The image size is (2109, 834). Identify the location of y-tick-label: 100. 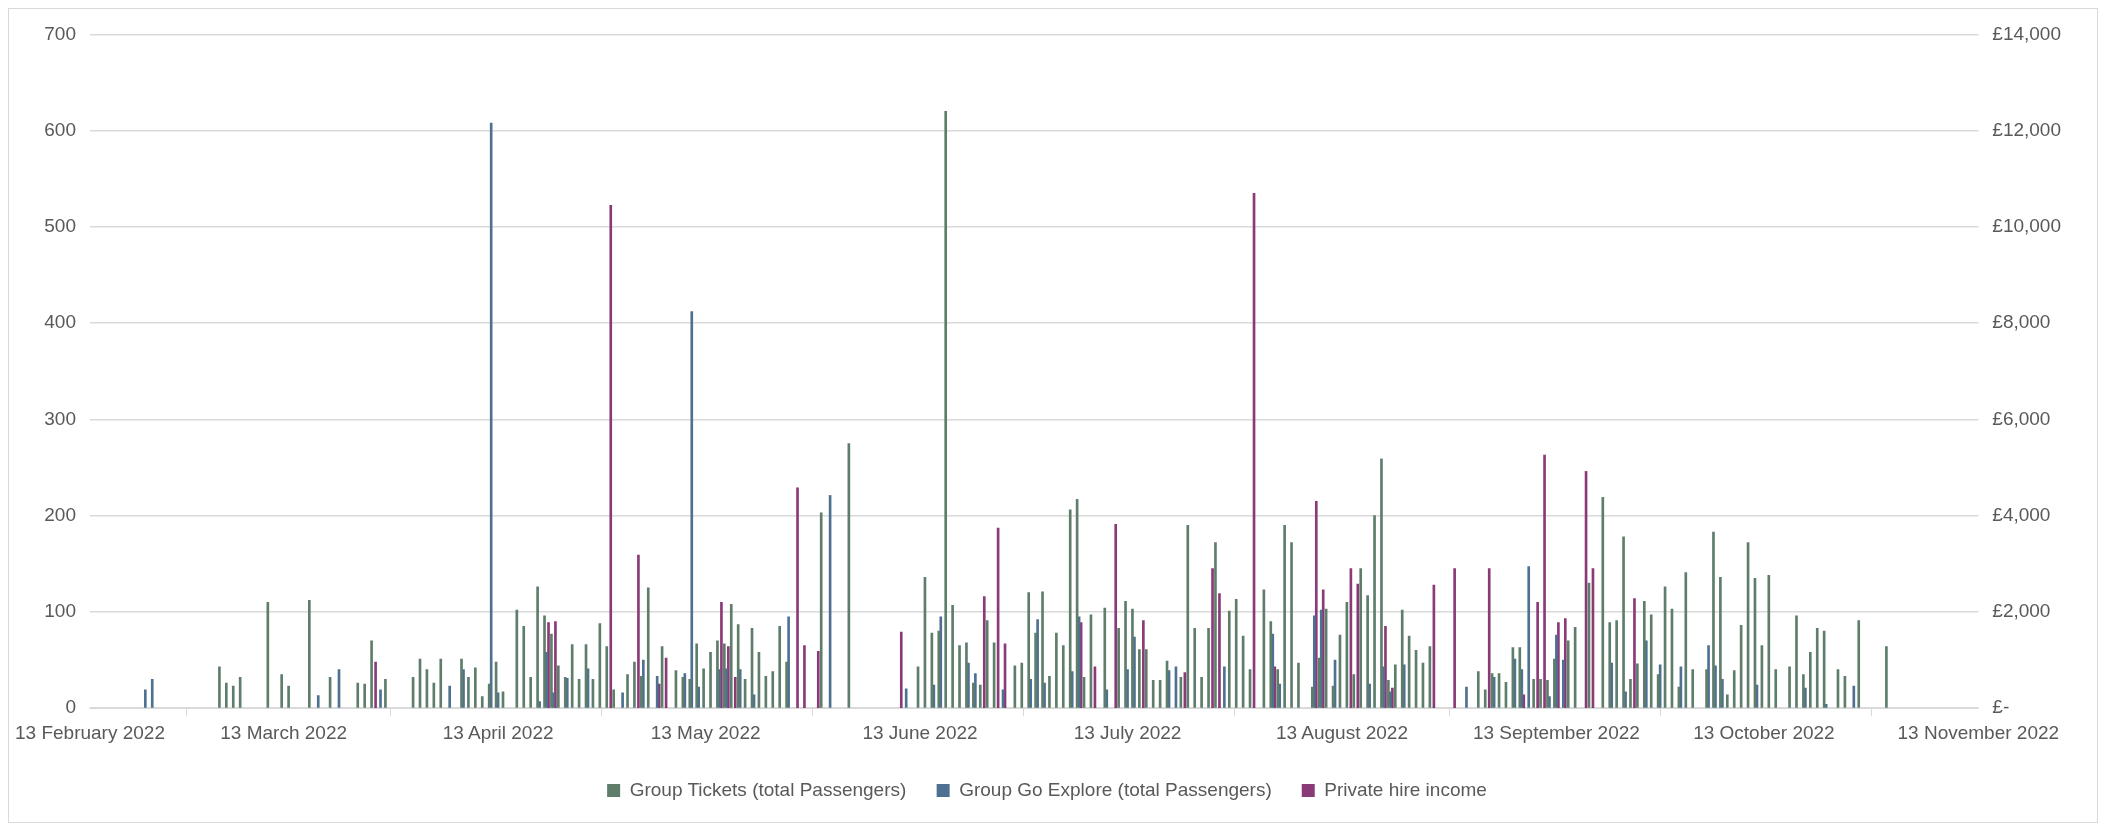
(60, 611).